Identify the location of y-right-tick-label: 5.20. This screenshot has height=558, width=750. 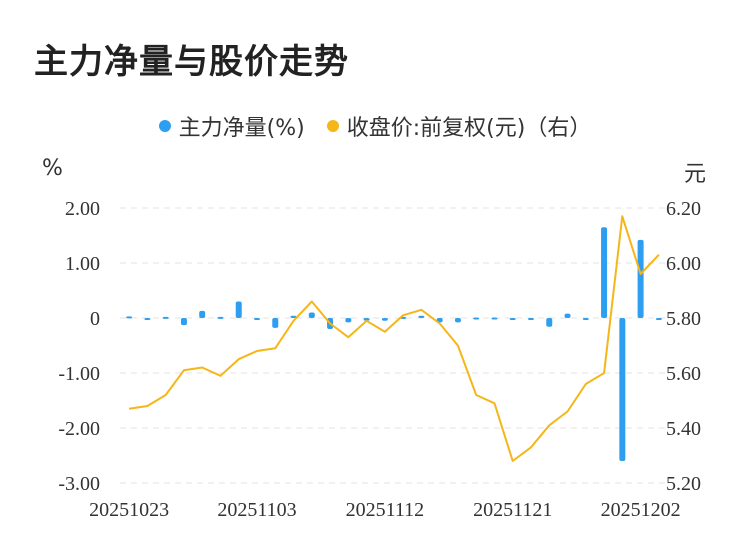
(683, 484).